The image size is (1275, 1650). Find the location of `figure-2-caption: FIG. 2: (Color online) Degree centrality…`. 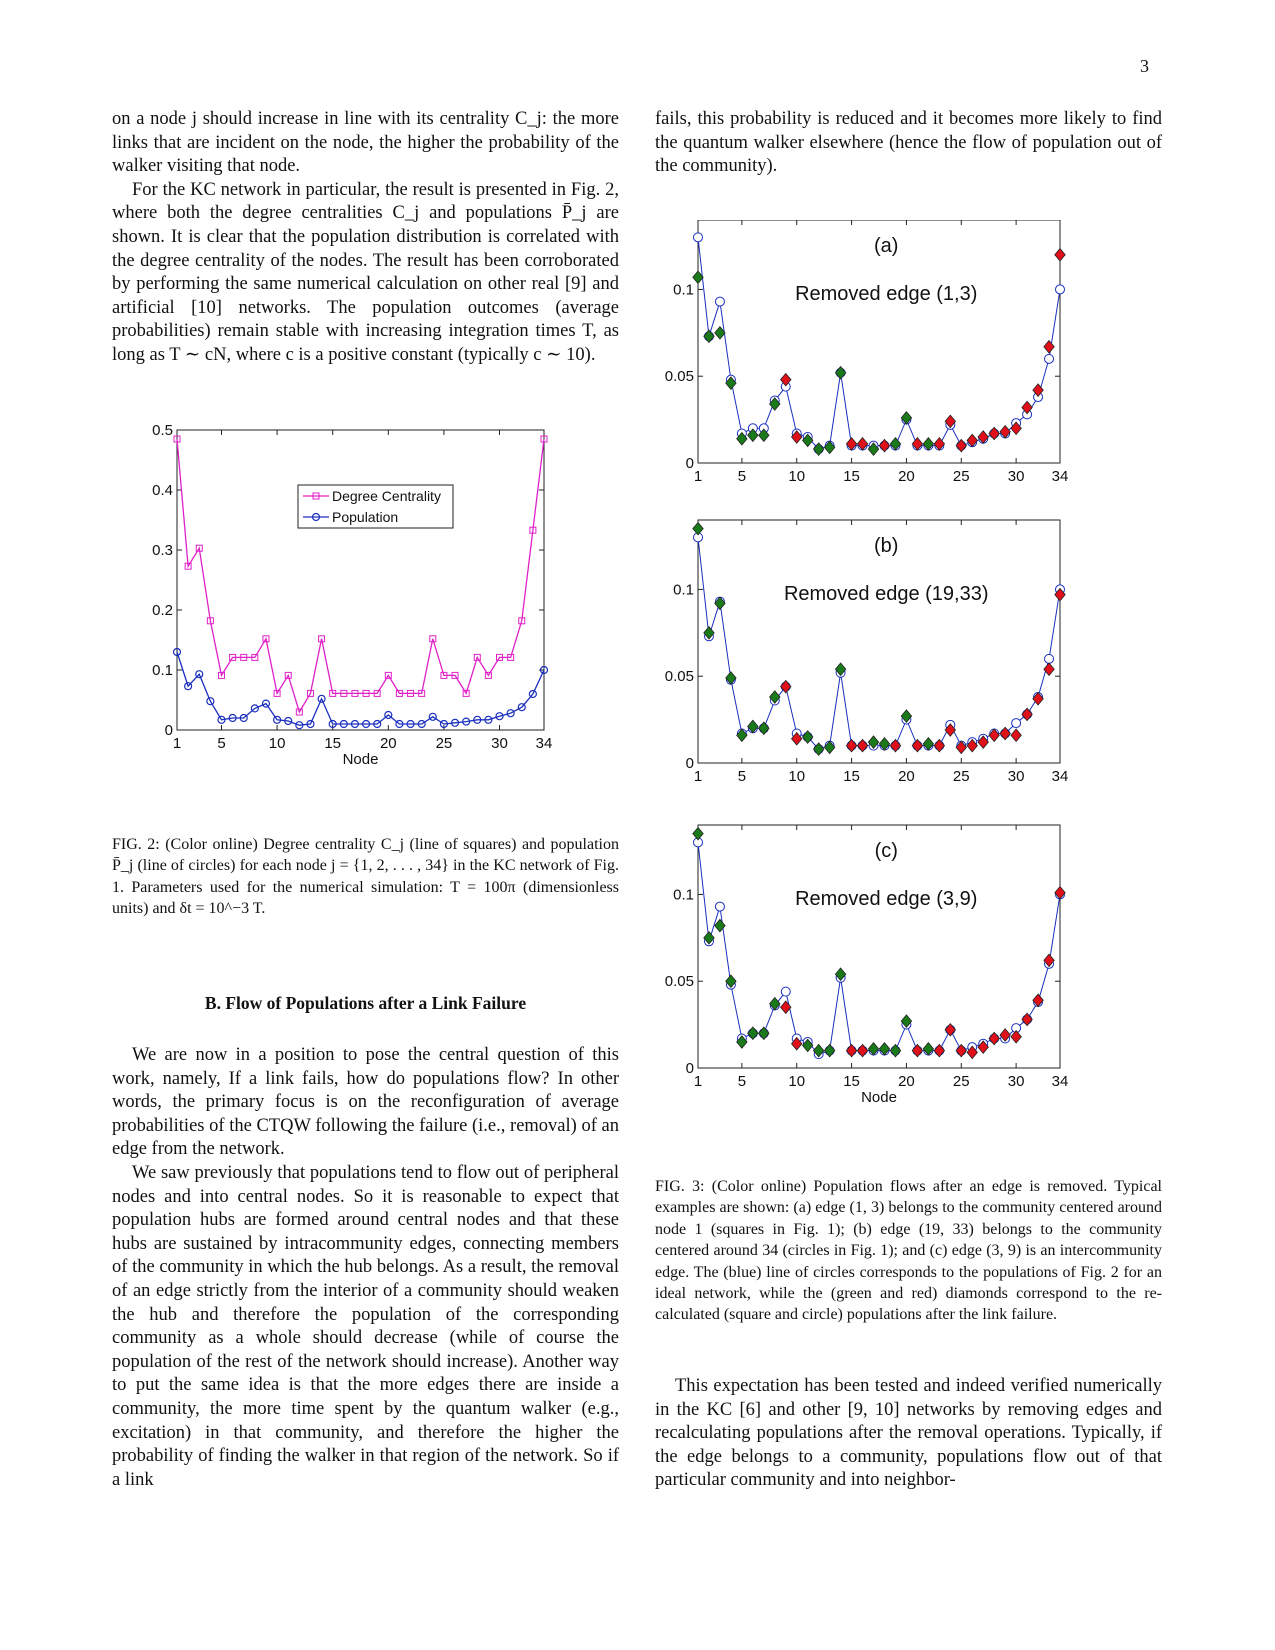

figure-2-caption: FIG. 2: (Color online) Degree centrality… is located at coordinates (365, 877).